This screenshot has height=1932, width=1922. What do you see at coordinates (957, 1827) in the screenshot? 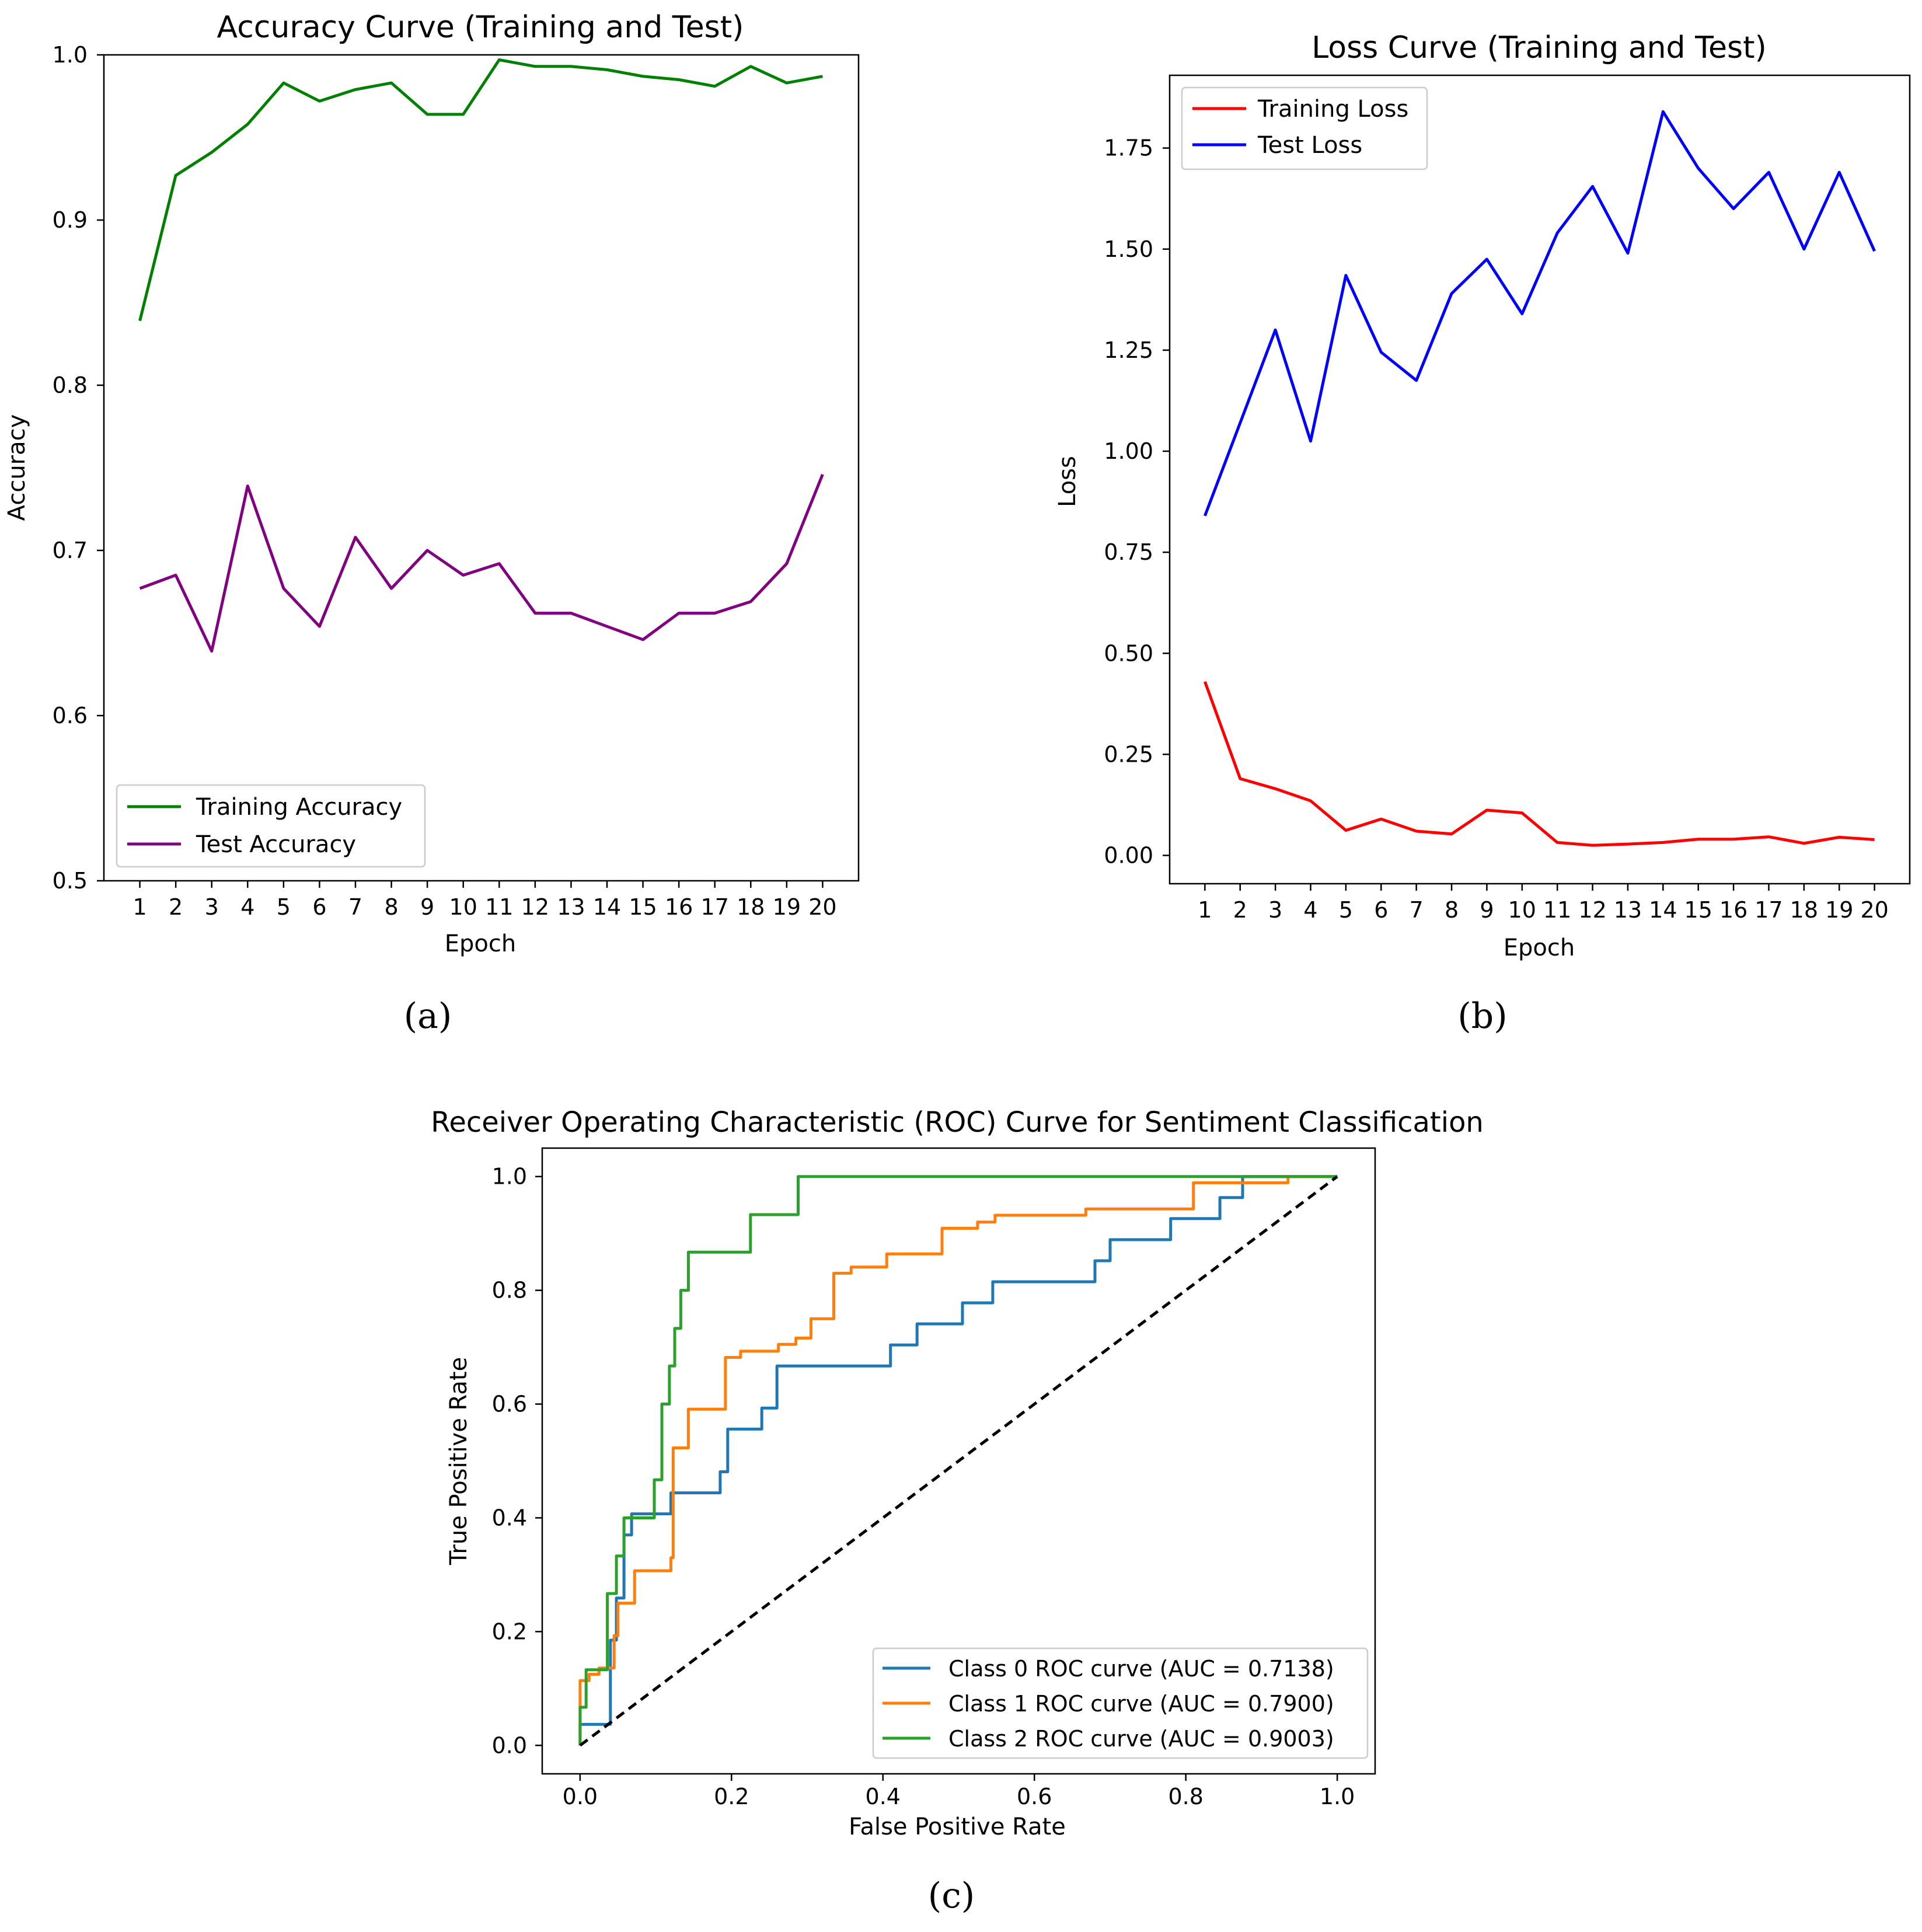
I see `x-axis-label: False Positive Rate` at bounding box center [957, 1827].